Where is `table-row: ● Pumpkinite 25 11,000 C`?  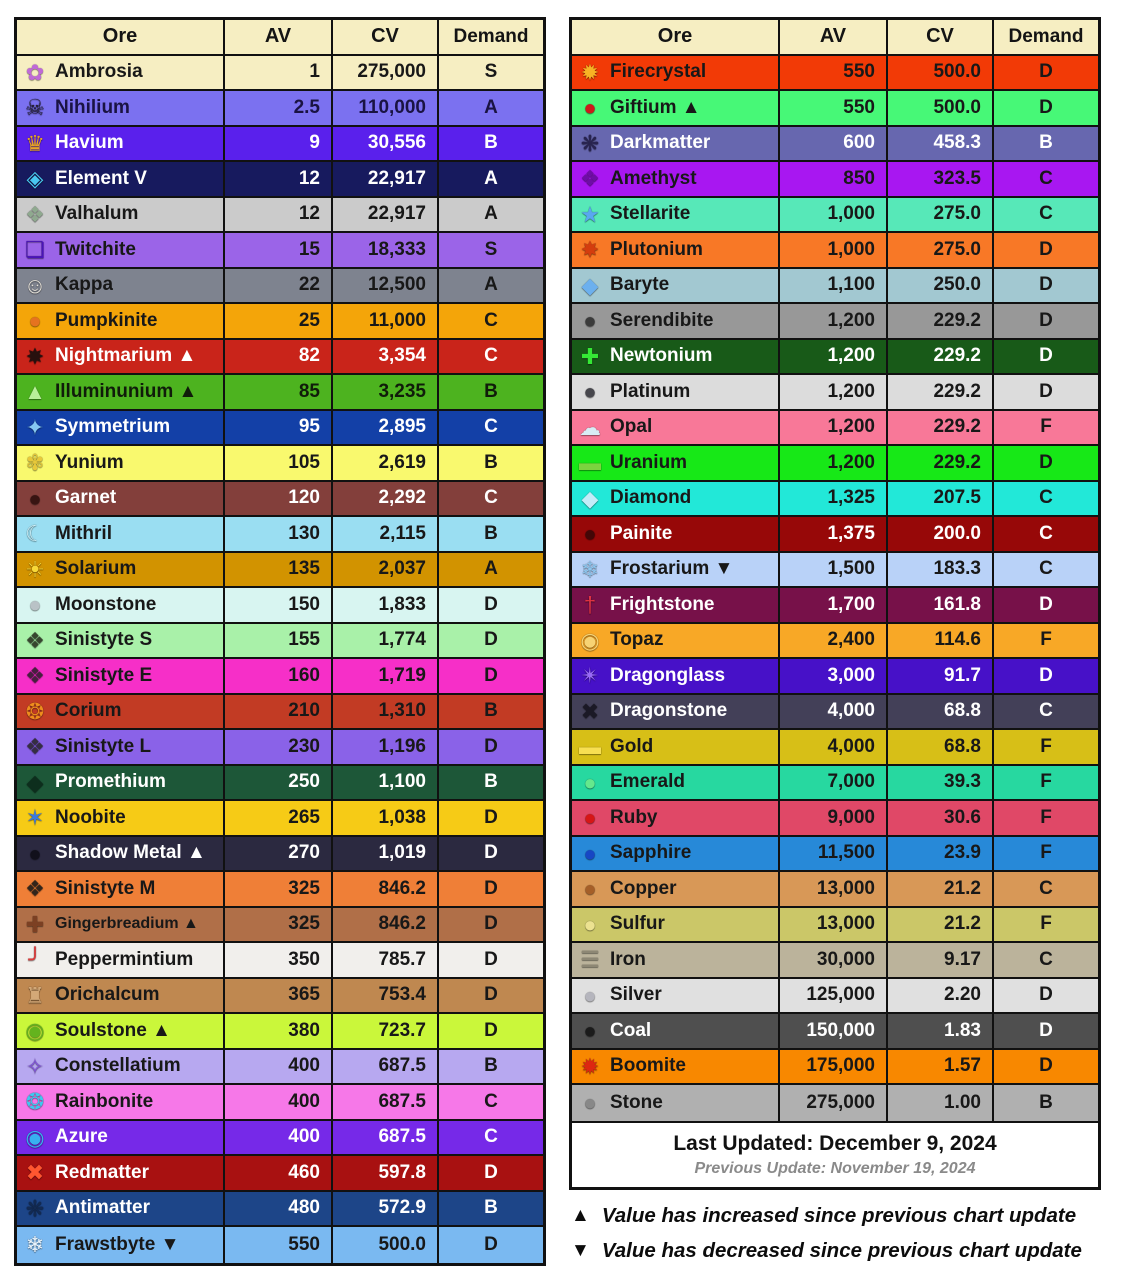
table-row: ● Pumpkinite 25 11,000 C is located at coordinates (280, 322).